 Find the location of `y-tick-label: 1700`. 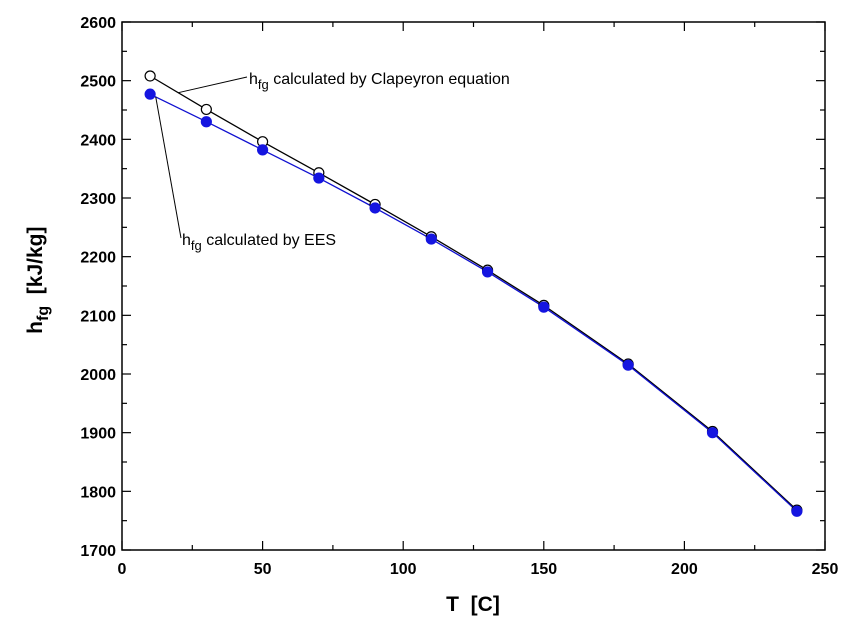

y-tick-label: 1700 is located at coordinates (98, 551).